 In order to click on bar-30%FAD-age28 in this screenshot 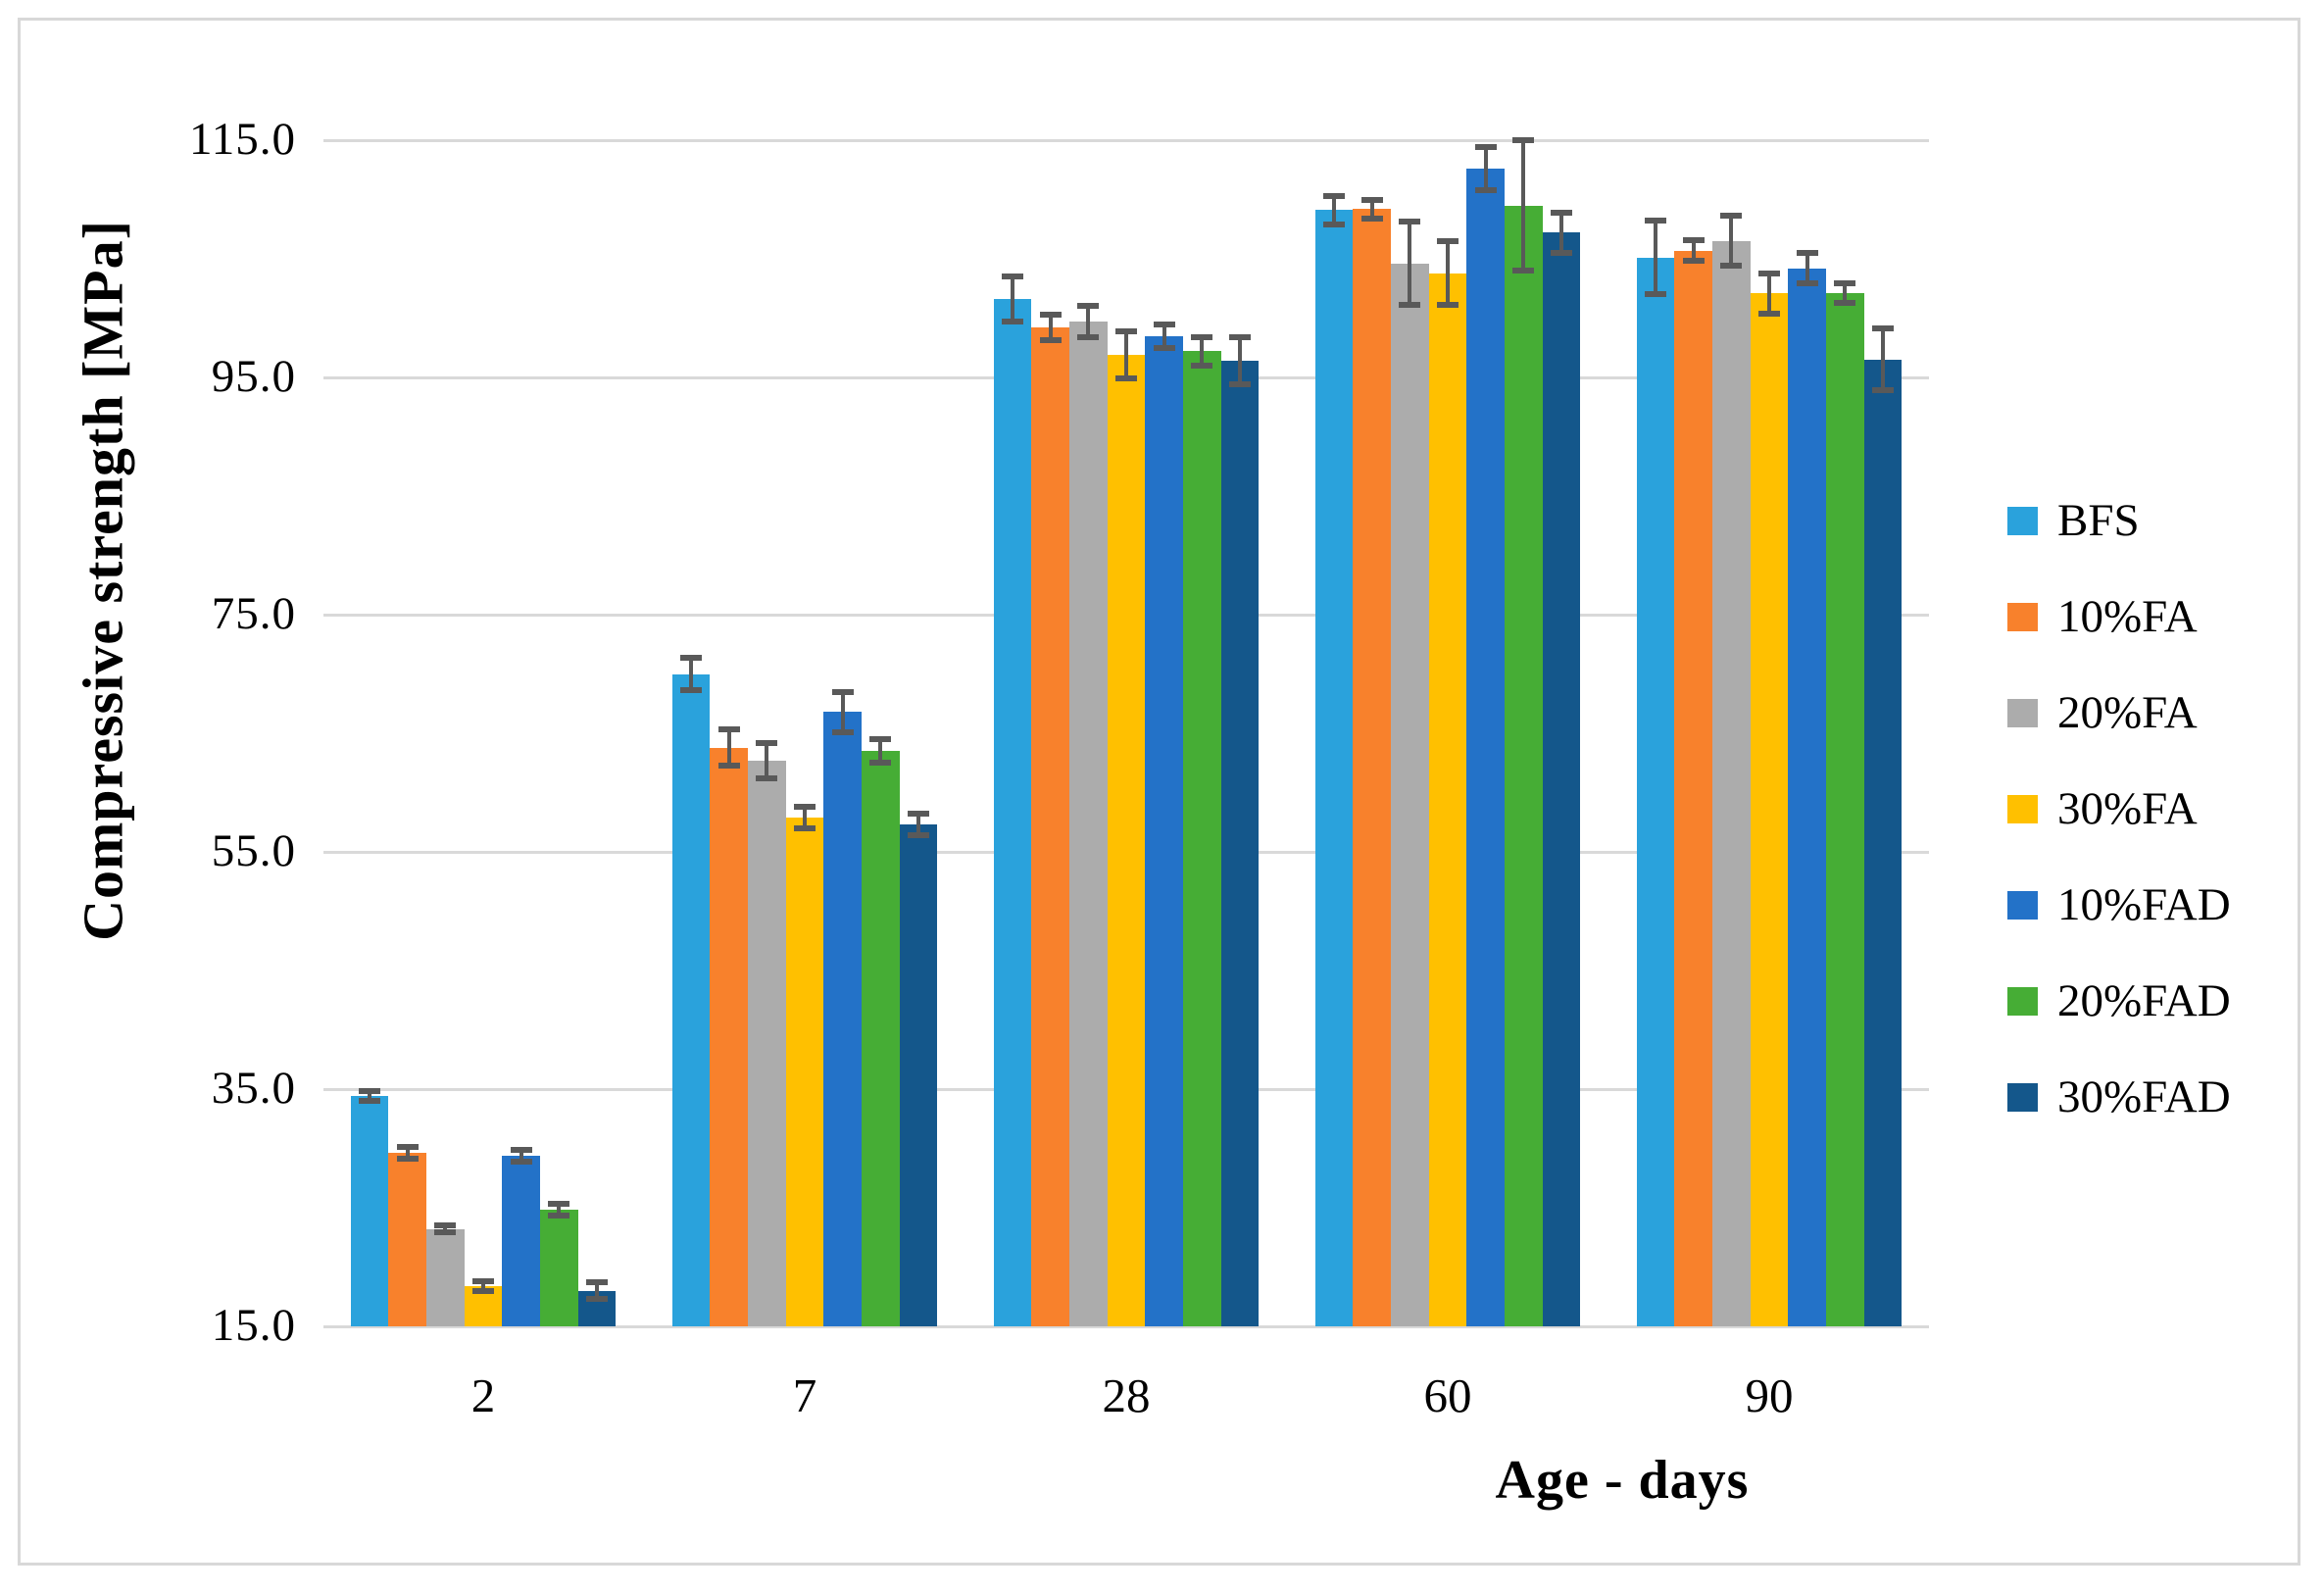, I will do `click(1240, 844)`.